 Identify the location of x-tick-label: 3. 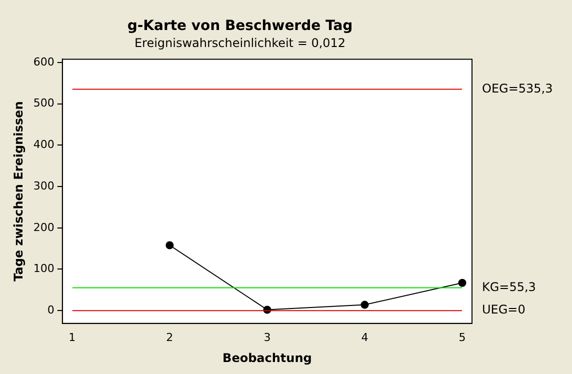
(267, 337).